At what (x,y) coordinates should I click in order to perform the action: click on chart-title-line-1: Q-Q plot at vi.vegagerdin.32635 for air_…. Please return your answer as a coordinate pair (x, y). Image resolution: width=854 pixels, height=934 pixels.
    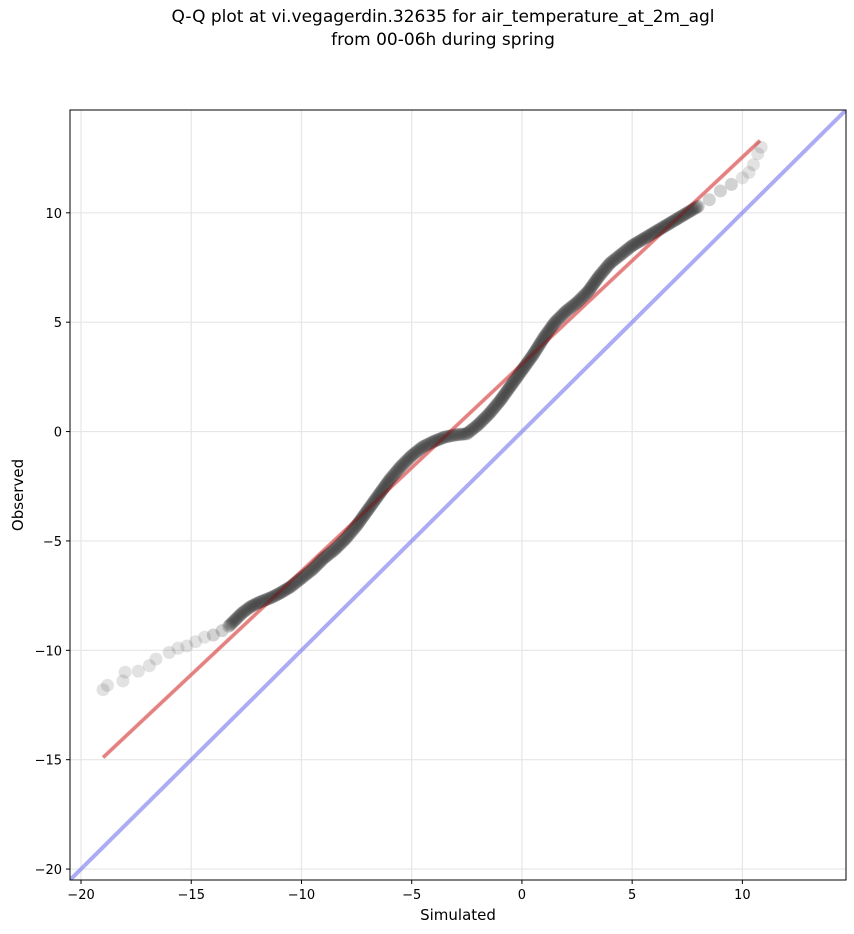
    Looking at the image, I should click on (443, 17).